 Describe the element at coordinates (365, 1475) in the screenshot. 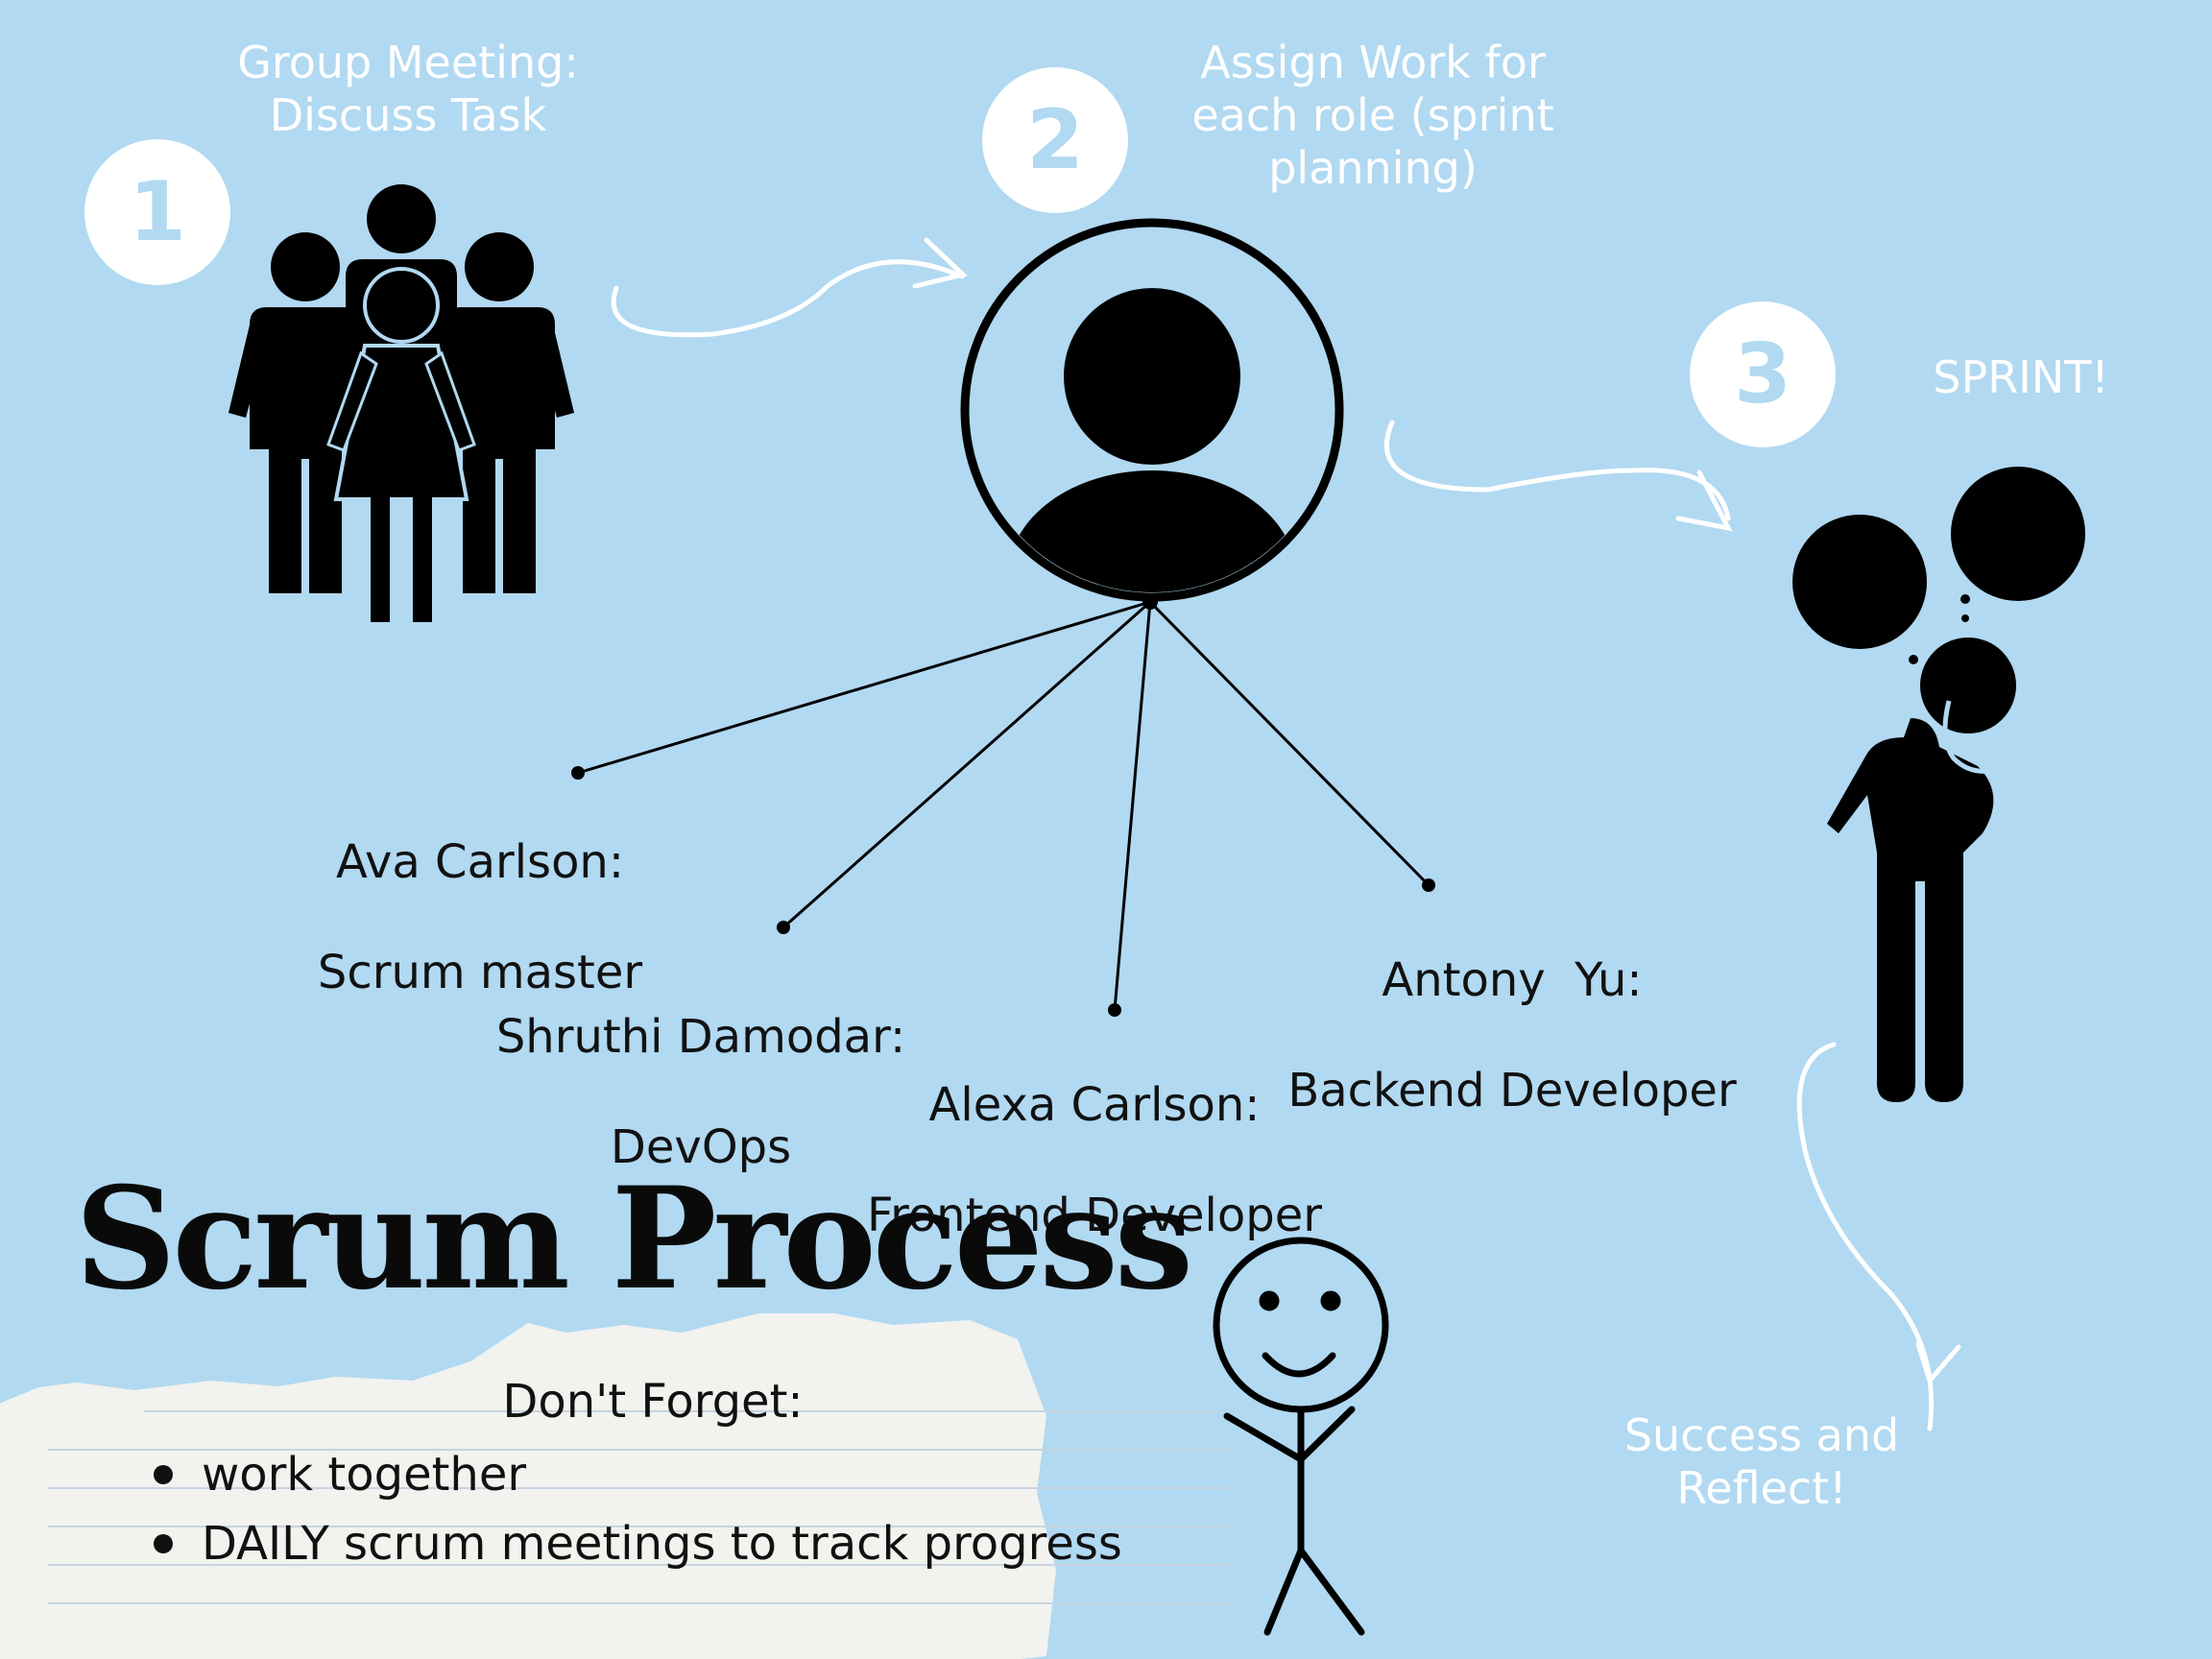

I see `note-item-text: work together` at that location.